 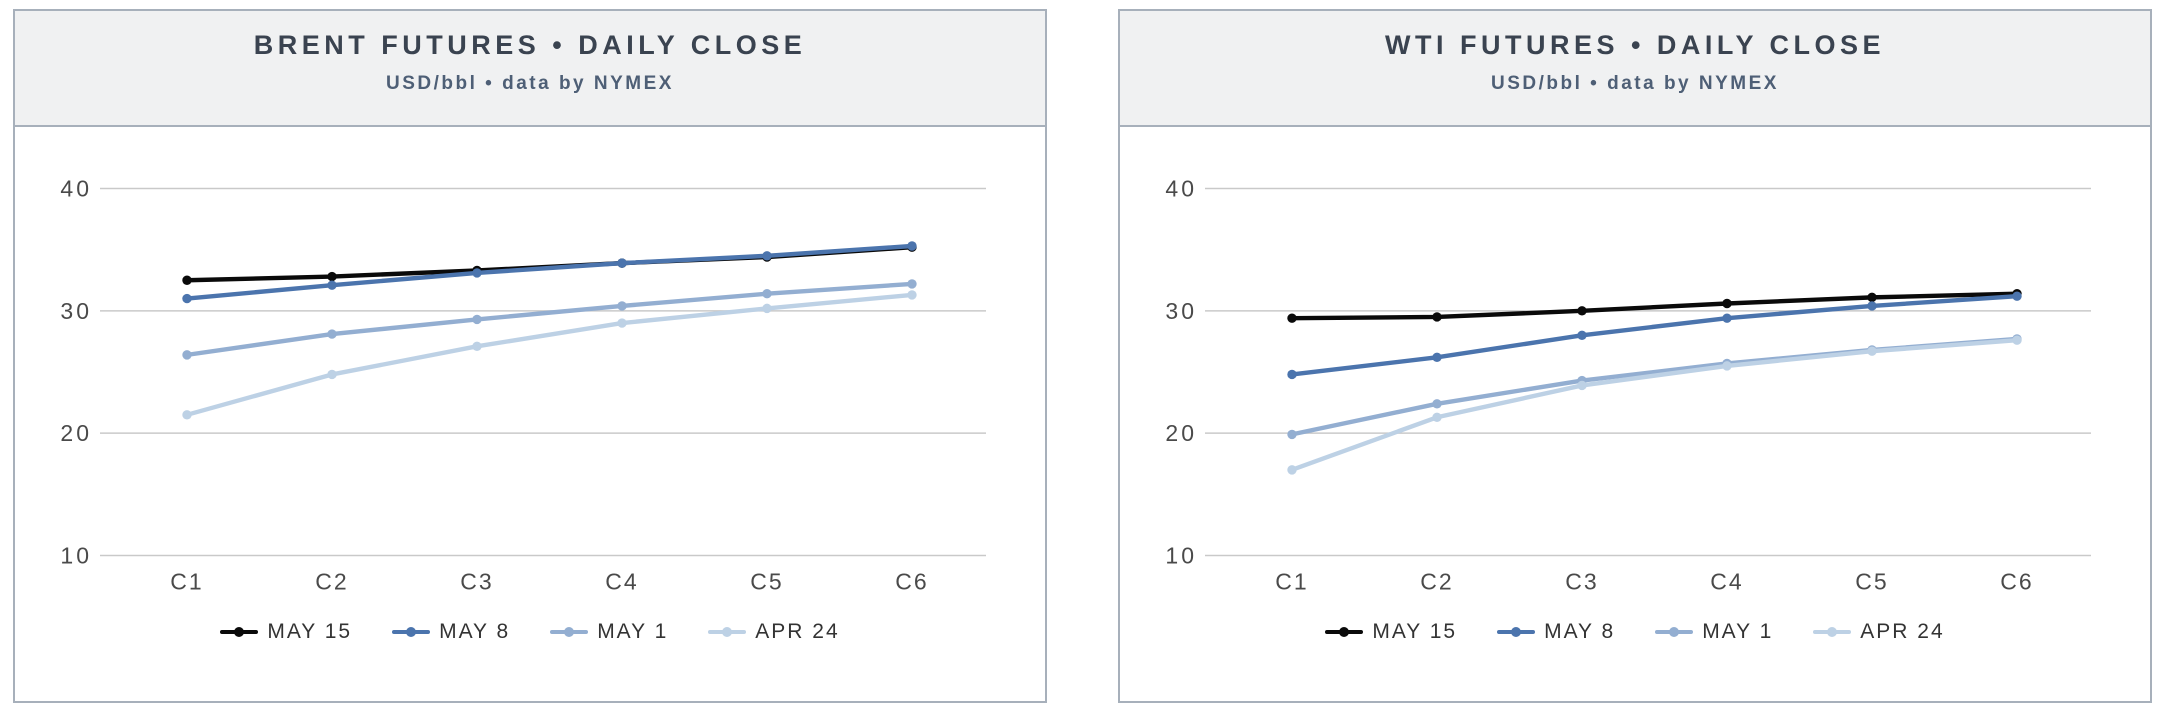 What do you see at coordinates (911, 581) in the screenshot?
I see `x-tick-label: C6` at bounding box center [911, 581].